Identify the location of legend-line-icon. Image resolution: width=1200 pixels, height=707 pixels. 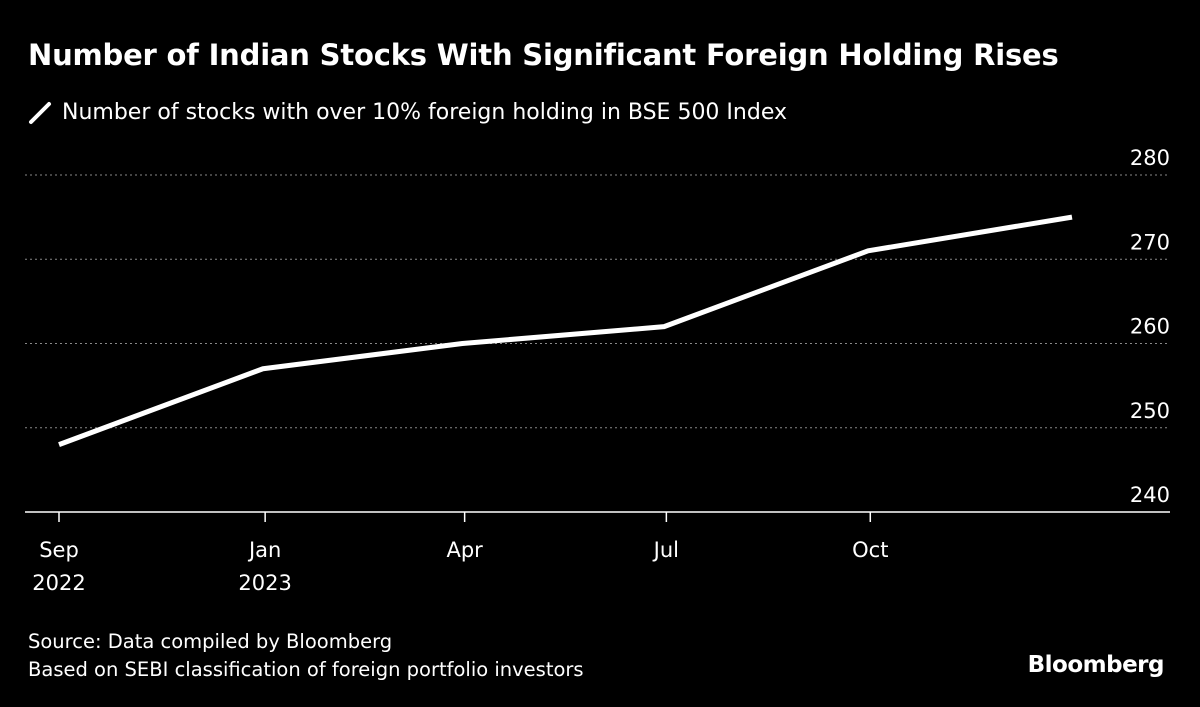
(40, 112).